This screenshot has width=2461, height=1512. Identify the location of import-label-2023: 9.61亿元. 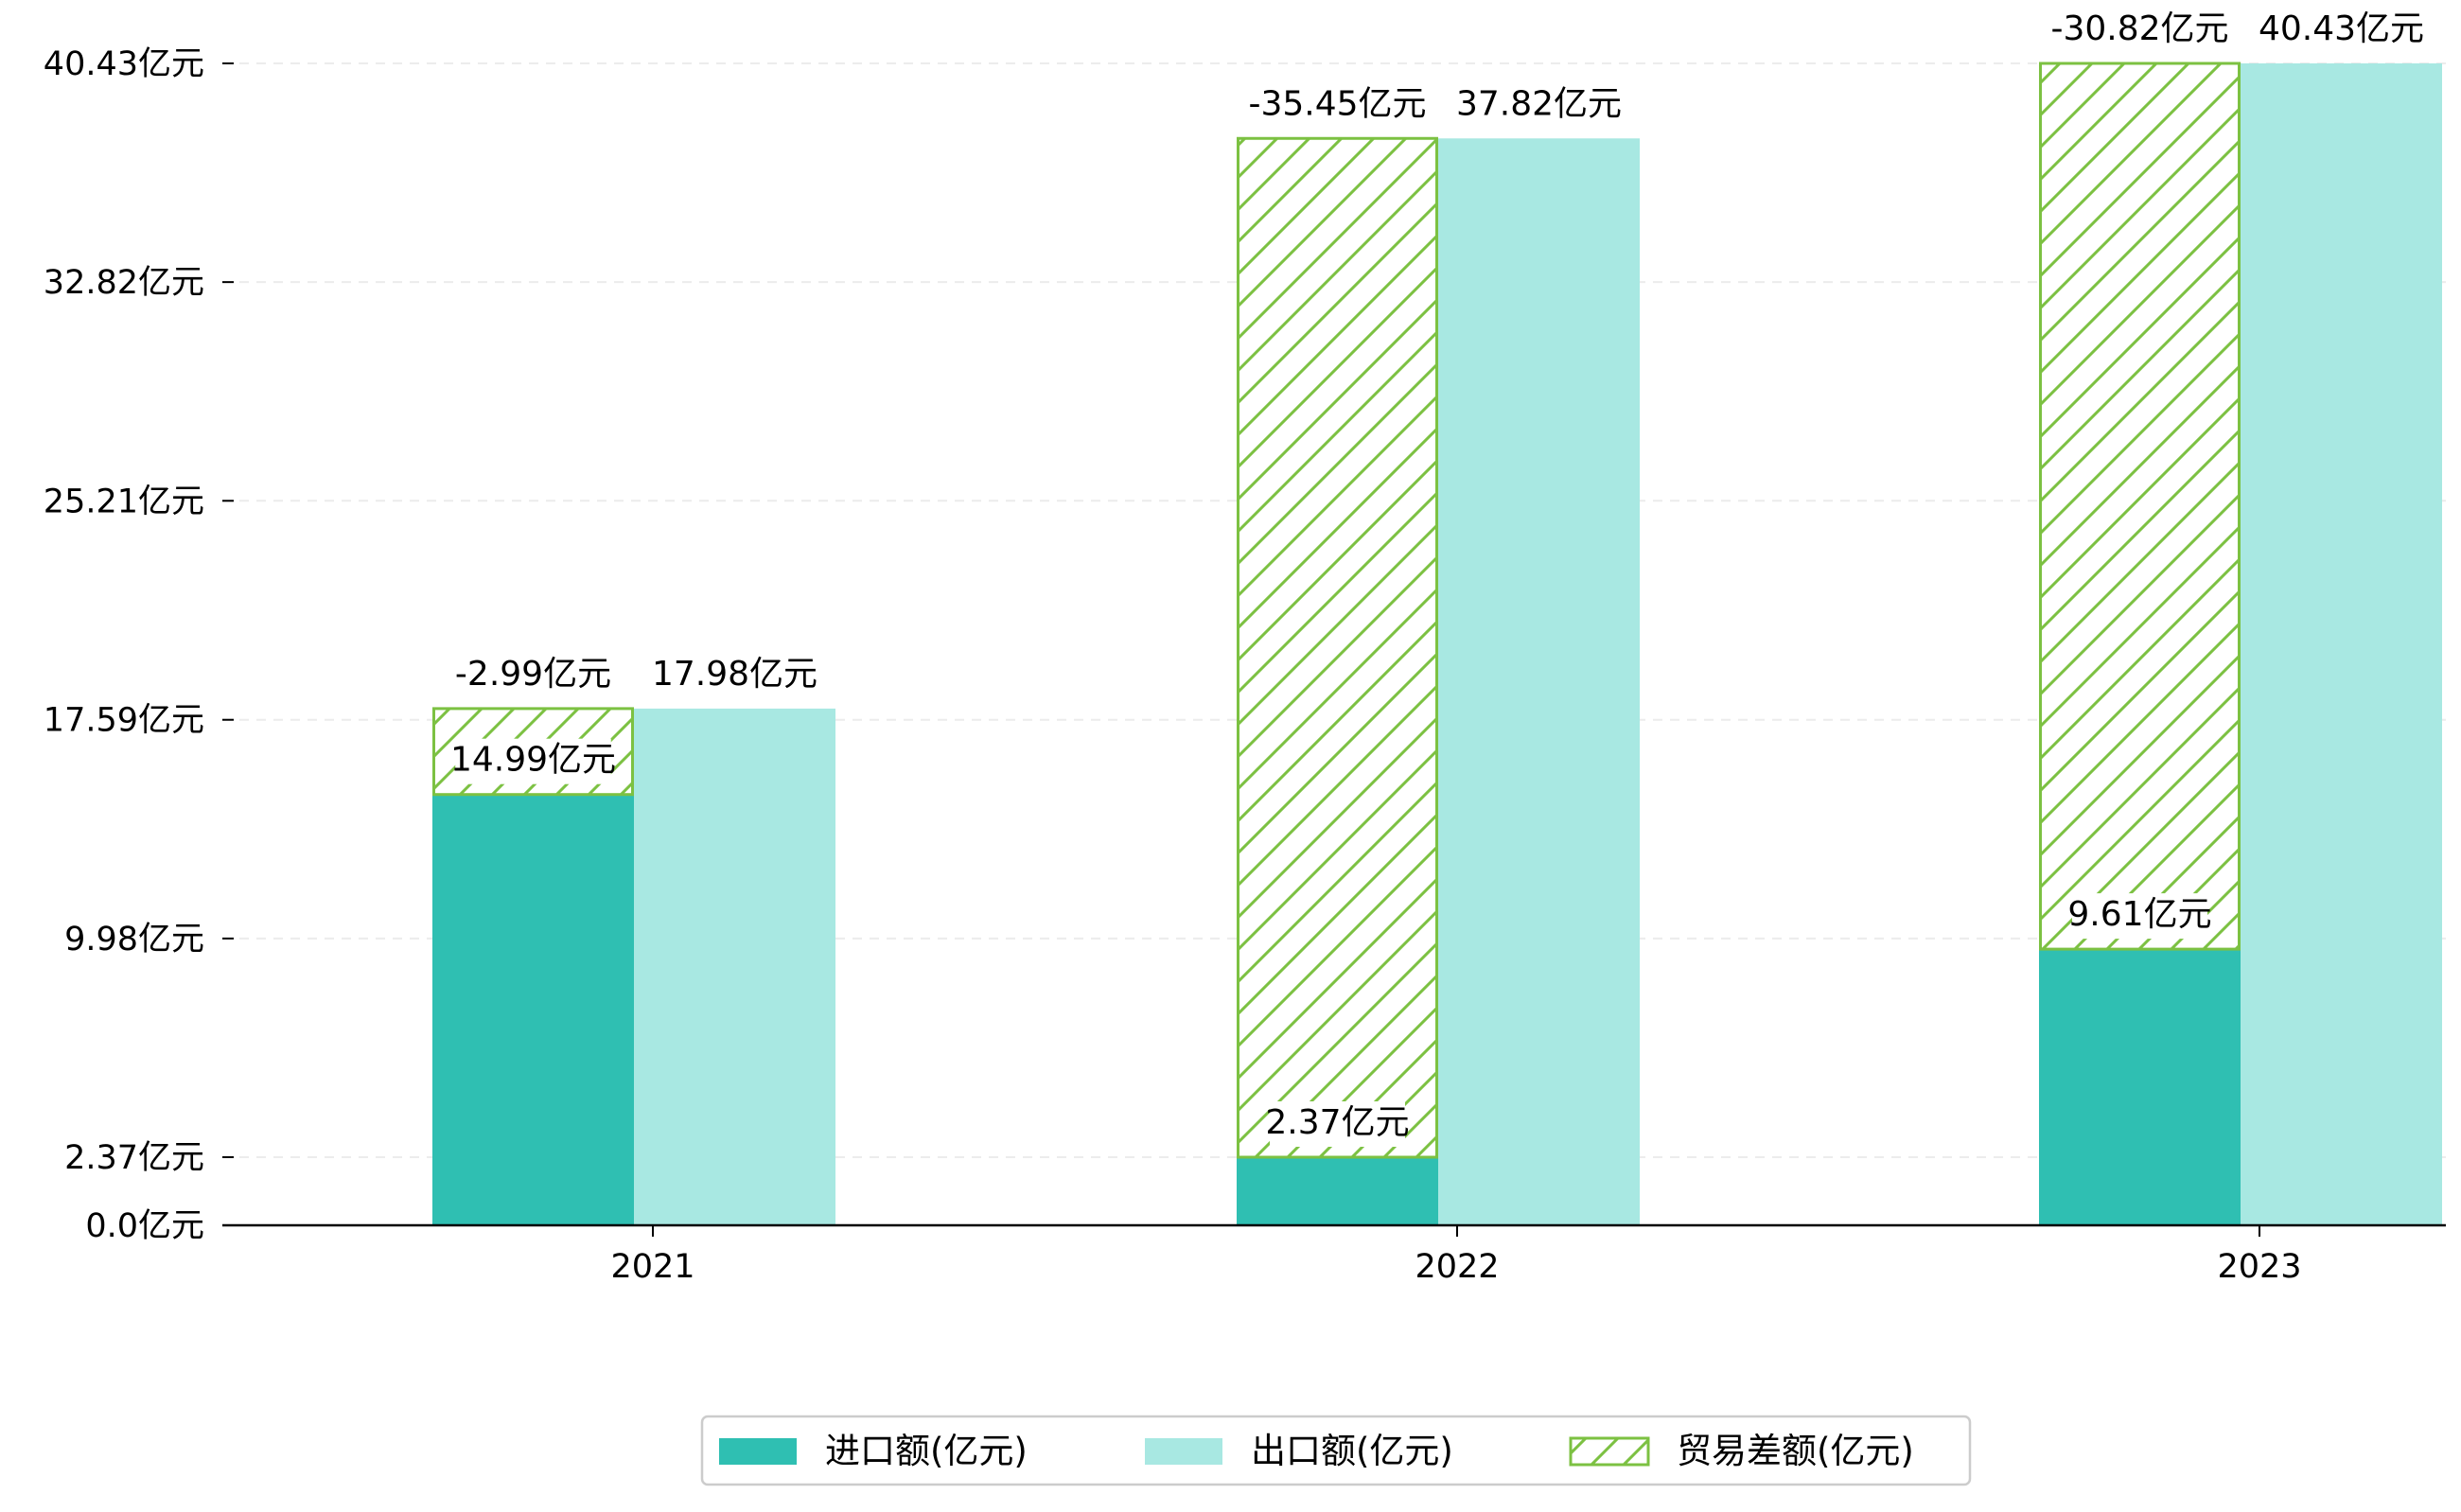
(2139, 915).